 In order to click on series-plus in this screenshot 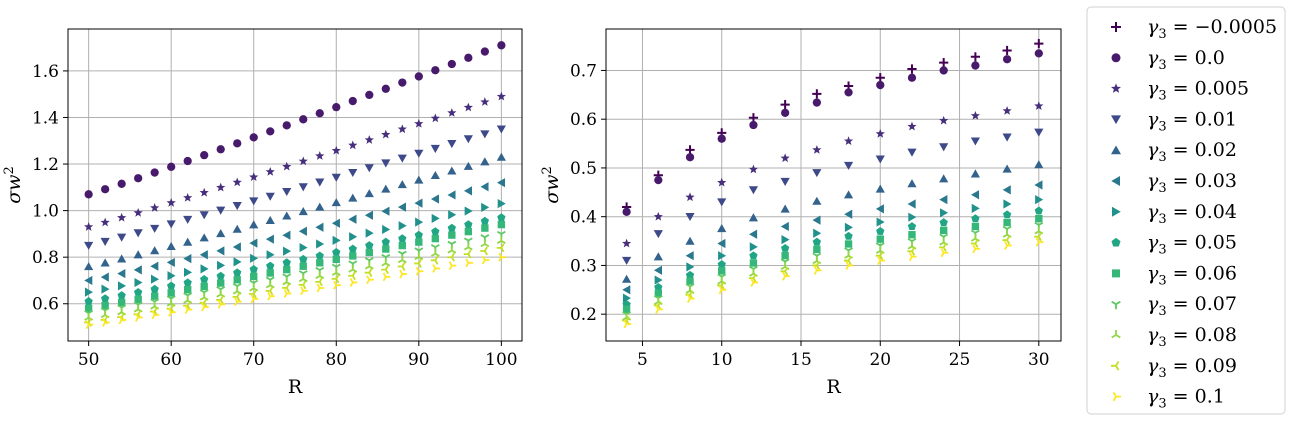, I will do `click(833, 125)`.